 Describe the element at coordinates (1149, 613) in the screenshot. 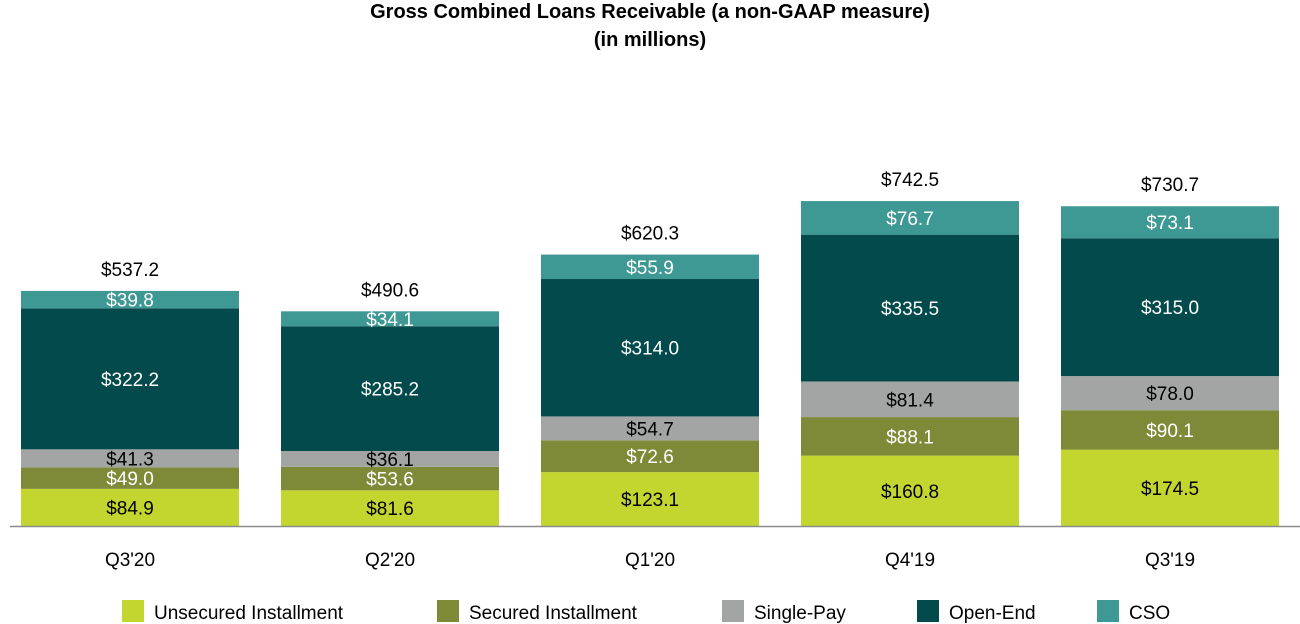

I see `legend-label-cso: CSO` at that location.